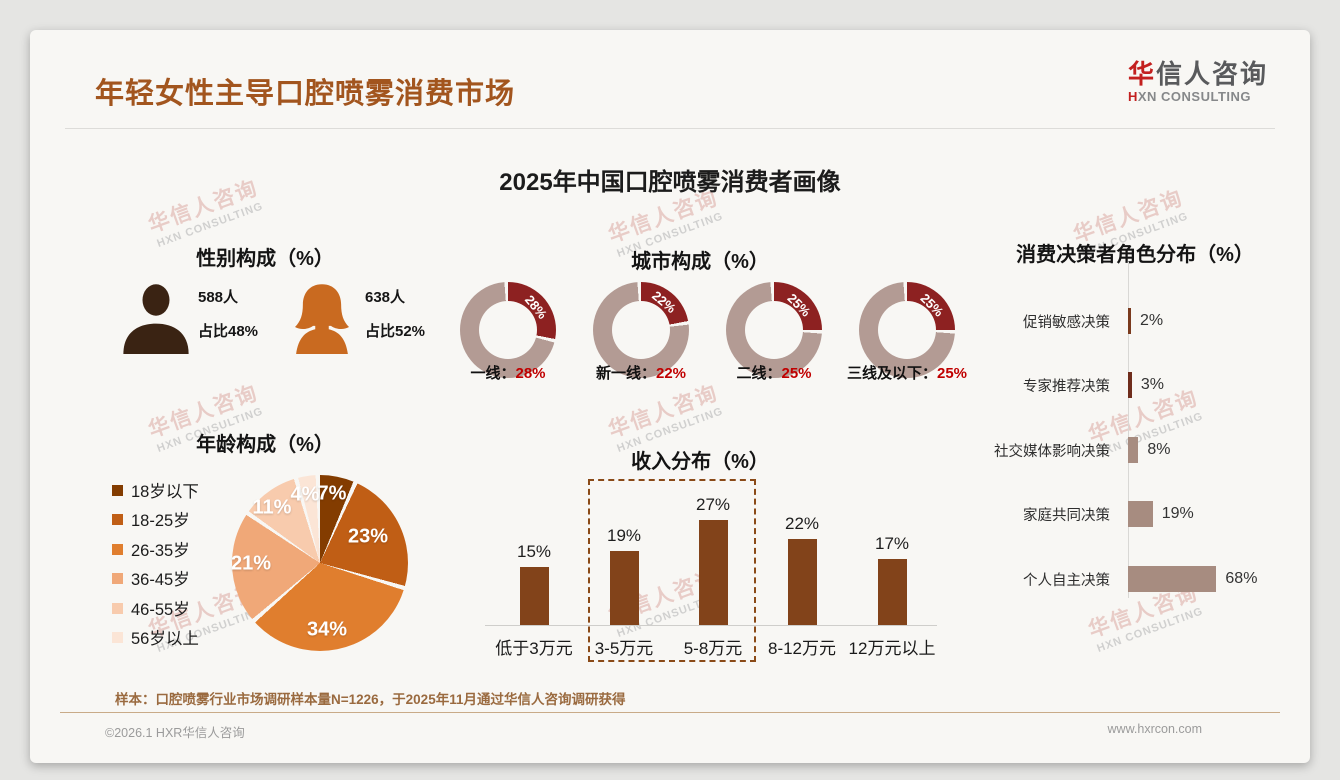 This screenshot has height=780, width=1340. Describe the element at coordinates (305, 494) in the screenshot. I see `pie-slice-label: 4%` at that location.